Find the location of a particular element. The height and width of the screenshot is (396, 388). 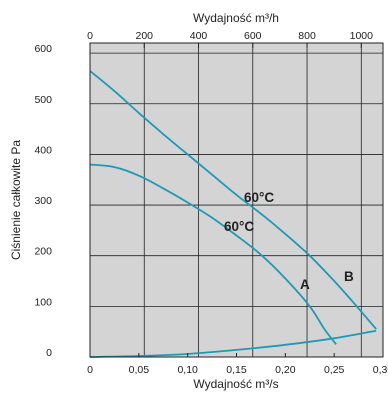

temperature-label-b: 60°C is located at coordinates (259, 197).